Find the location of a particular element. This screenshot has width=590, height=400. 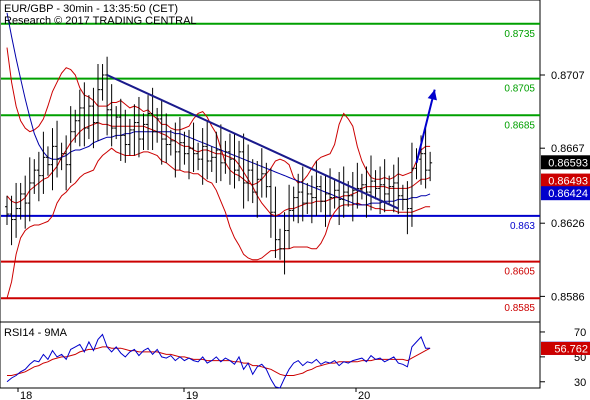

price-tag-label: 0.86593 is located at coordinates (568, 163).